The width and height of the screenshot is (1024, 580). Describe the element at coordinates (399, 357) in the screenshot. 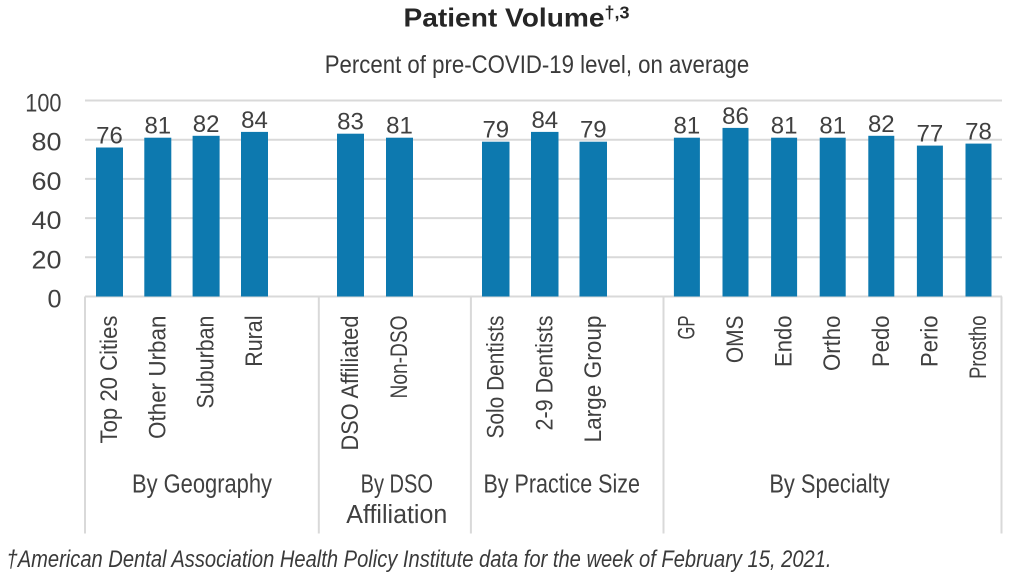

I see `svg-text: Non-DSO` at that location.